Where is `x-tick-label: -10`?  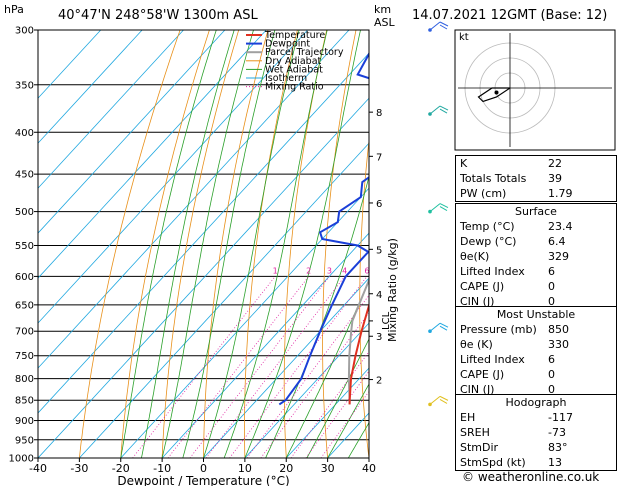
x-tick-label: -10 is located at coordinates (162, 468).